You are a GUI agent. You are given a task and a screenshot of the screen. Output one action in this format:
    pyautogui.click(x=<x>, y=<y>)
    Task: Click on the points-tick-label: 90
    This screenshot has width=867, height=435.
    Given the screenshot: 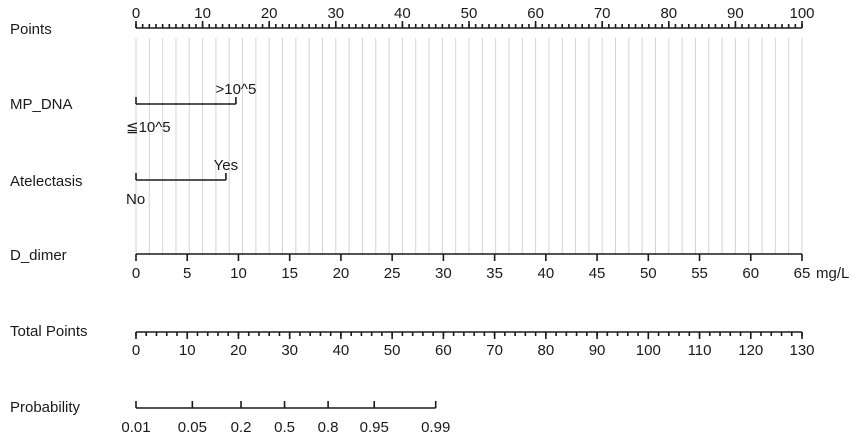 What is the action you would take?
    pyautogui.click(x=735, y=13)
    